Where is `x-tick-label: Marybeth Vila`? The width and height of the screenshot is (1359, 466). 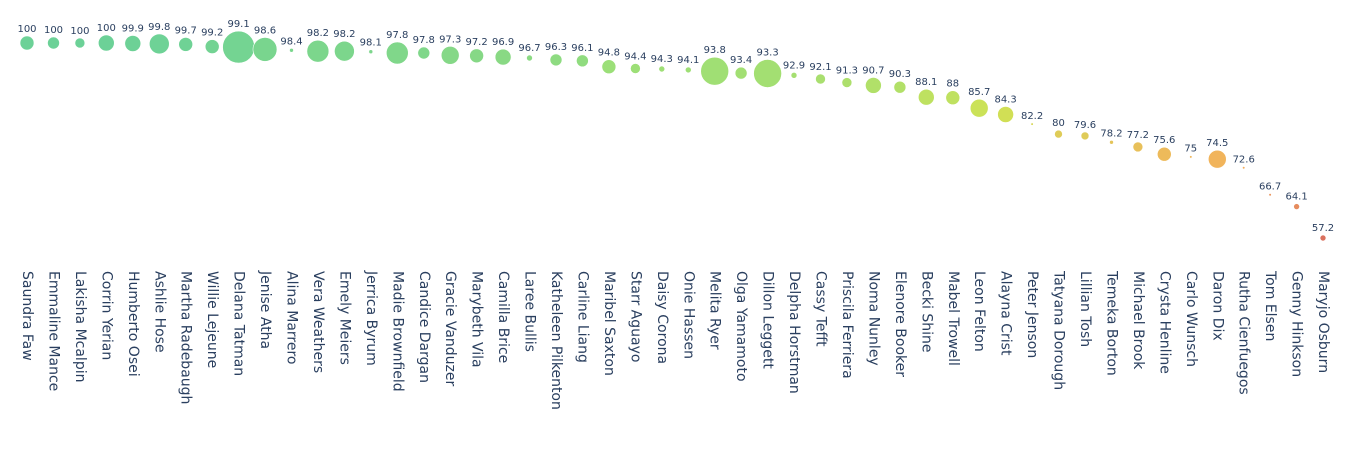
x-tick-label: Marybeth Vila is located at coordinates (477, 319).